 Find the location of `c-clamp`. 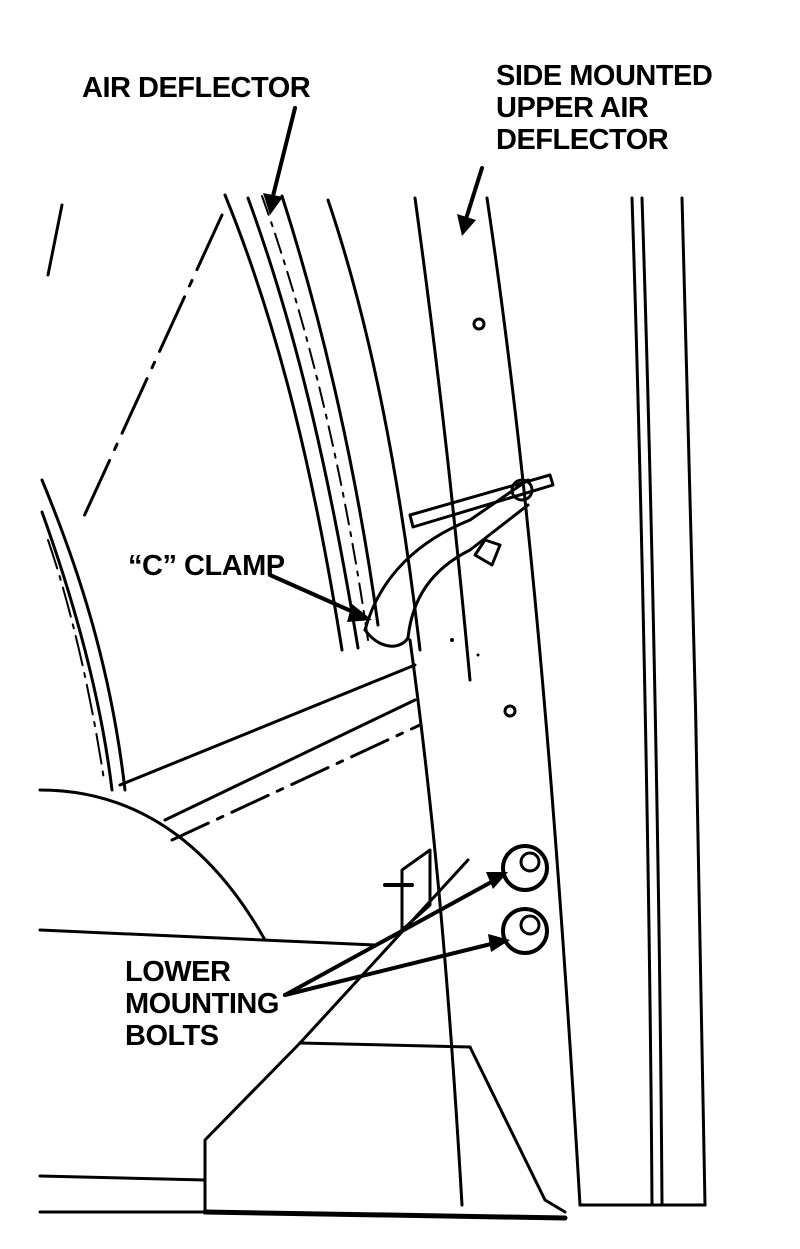

c-clamp is located at coordinates (459, 560).